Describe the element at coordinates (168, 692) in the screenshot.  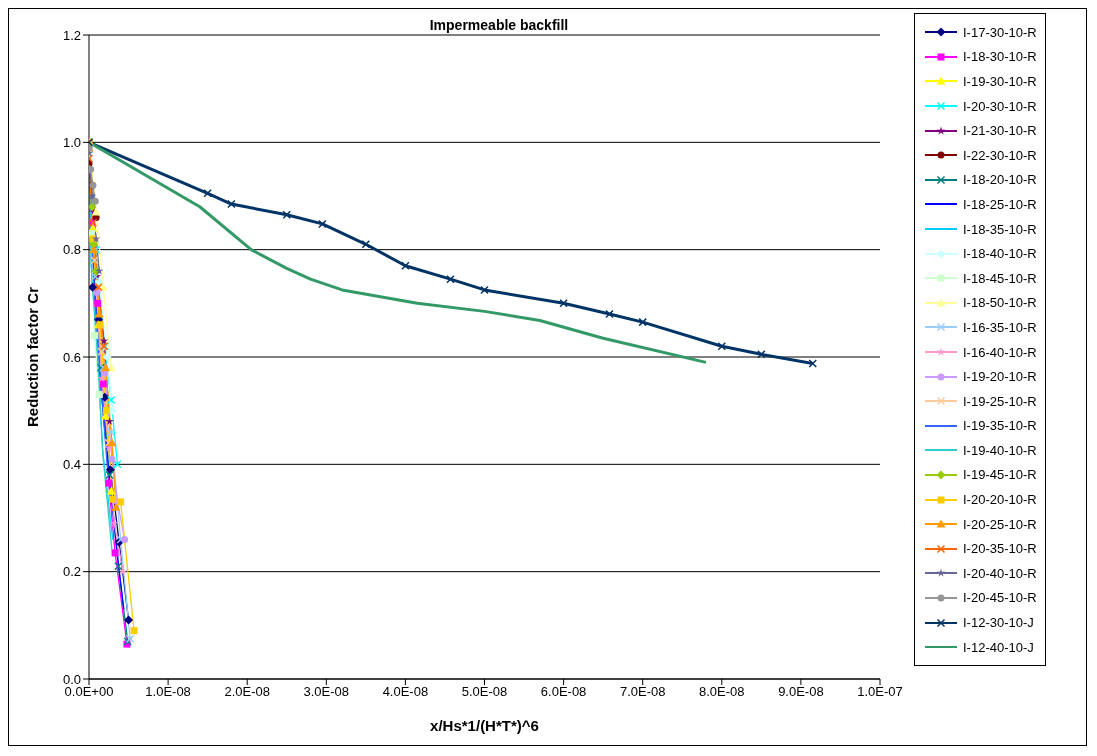
I see `x-tick-label: 1.0E-08` at that location.